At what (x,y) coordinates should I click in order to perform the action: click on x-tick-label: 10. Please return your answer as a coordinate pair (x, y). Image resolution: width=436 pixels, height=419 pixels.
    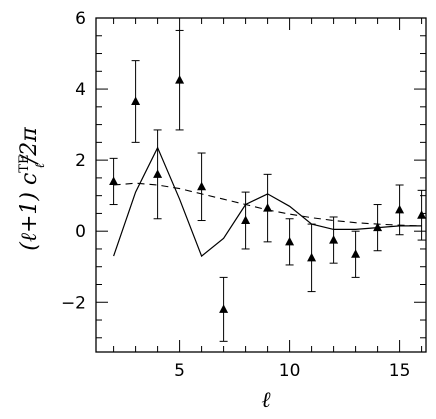
    Looking at the image, I should click on (290, 371).